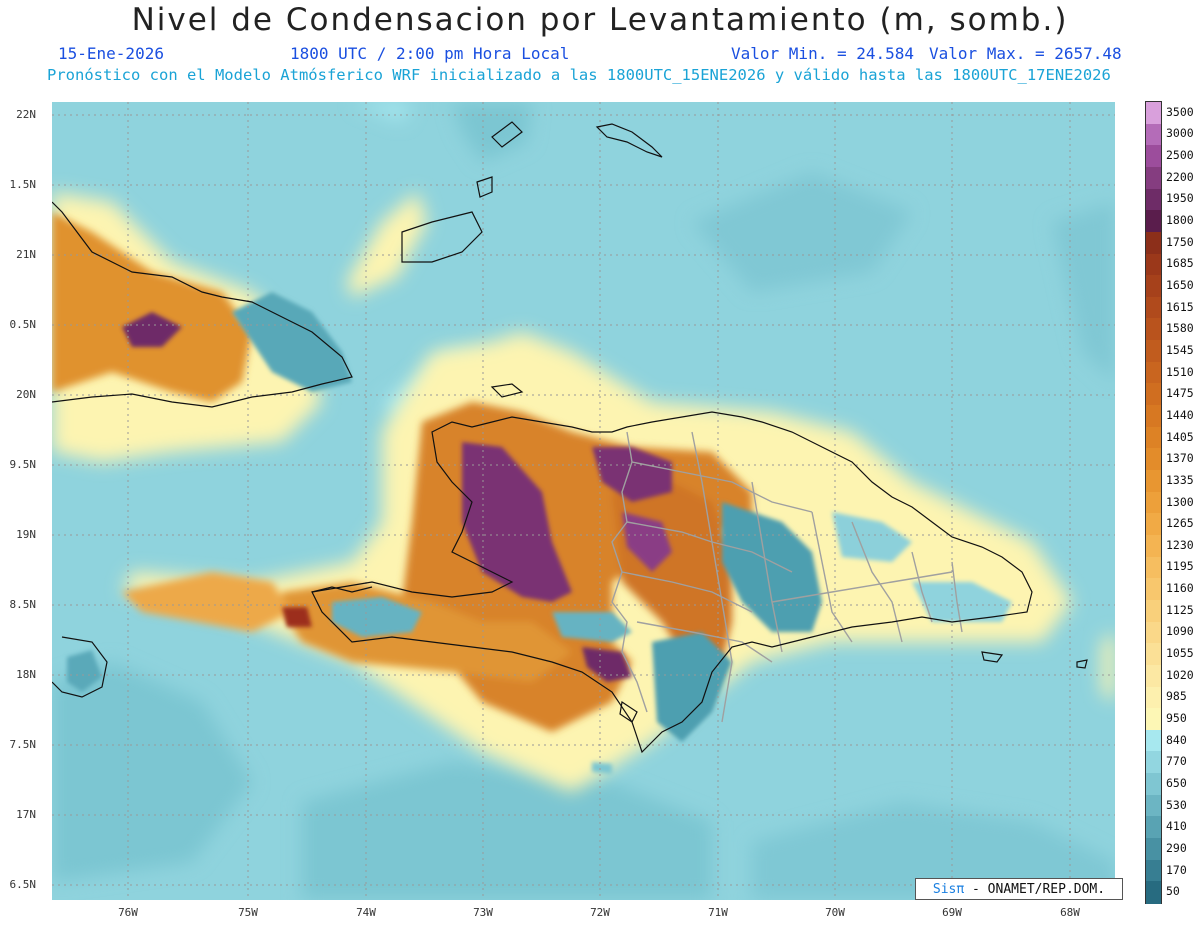  Describe the element at coordinates (23, 184) in the screenshot. I see `lat-label: 1.5N` at that location.